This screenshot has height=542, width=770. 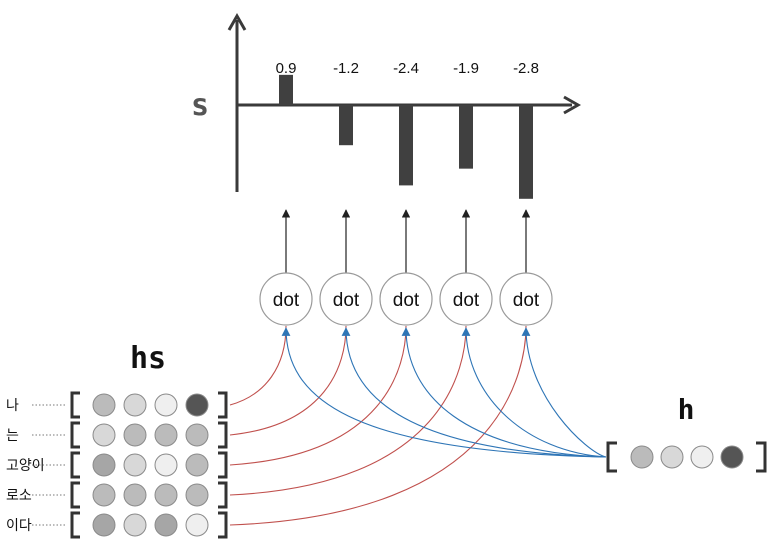 I want to click on dot-nodes: dot dot dot dot dot, so click(x=406, y=299).